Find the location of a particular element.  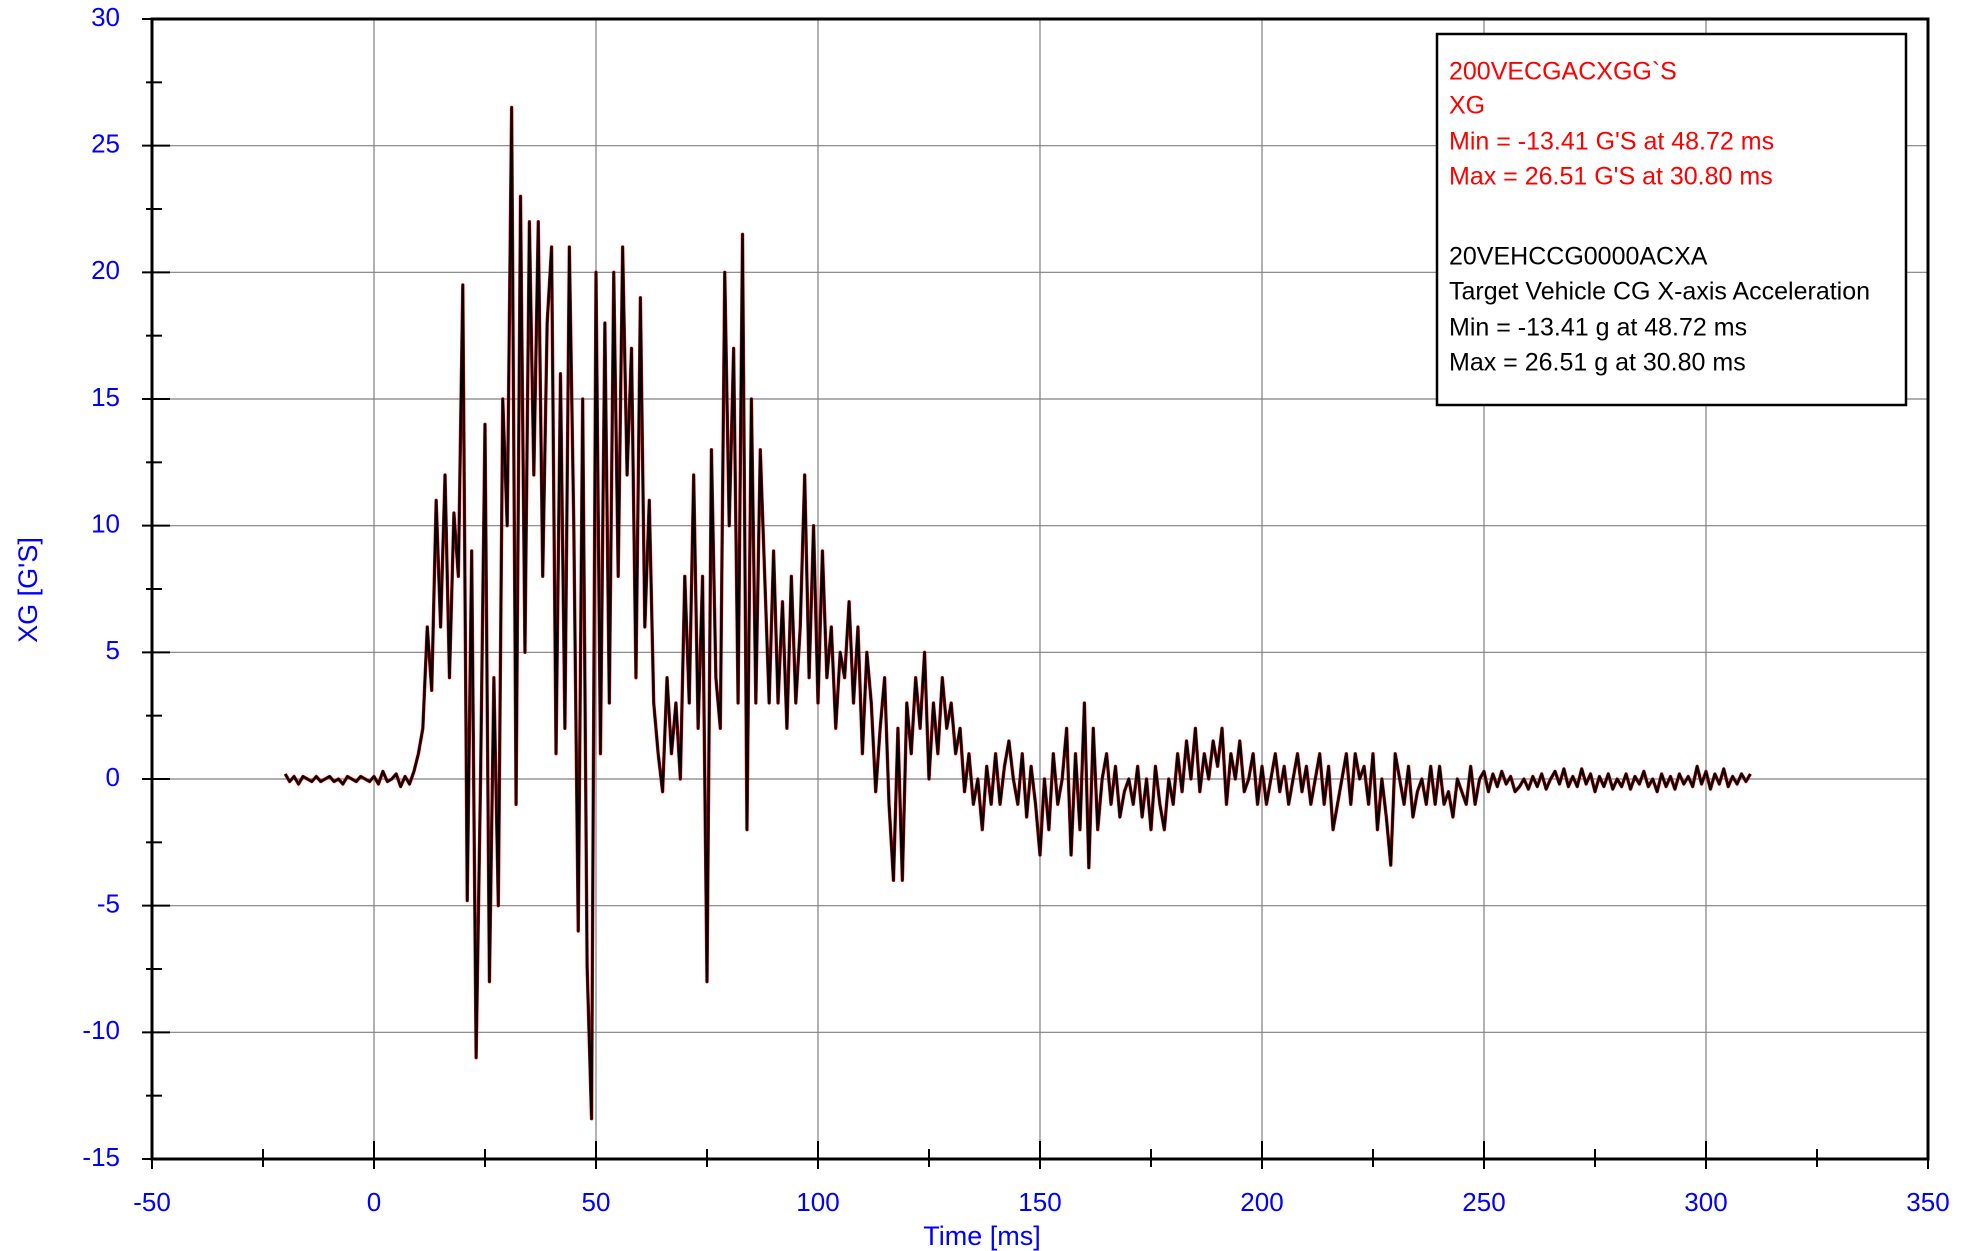

x-tick-label: -50 is located at coordinates (152, 1202).